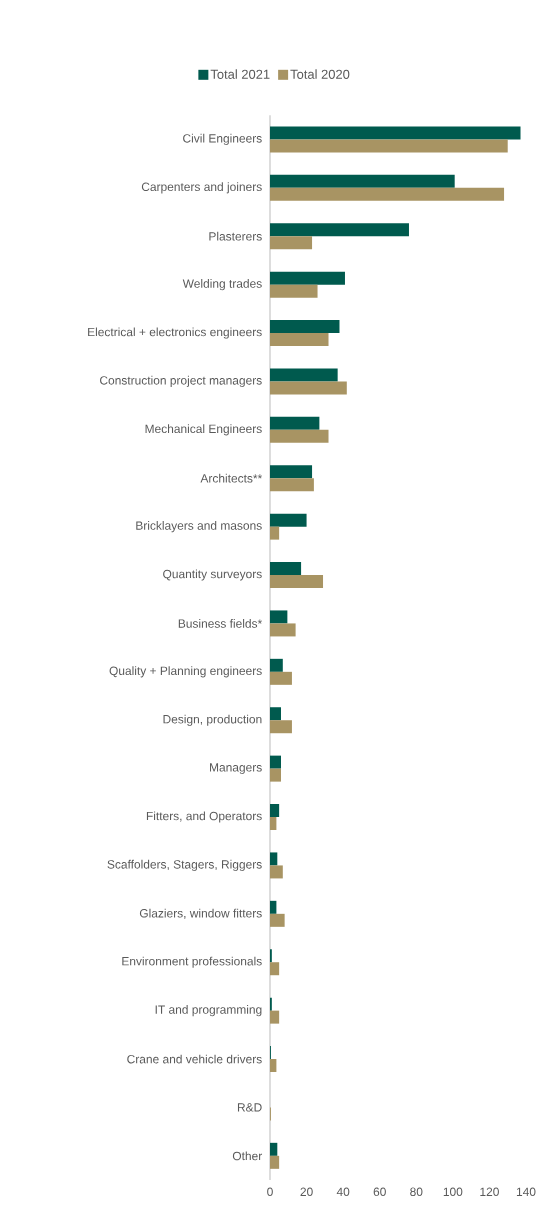 This screenshot has width=550, height=1224. Describe the element at coordinates (489, 1192) in the screenshot. I see `x-tick-label: 120` at that location.